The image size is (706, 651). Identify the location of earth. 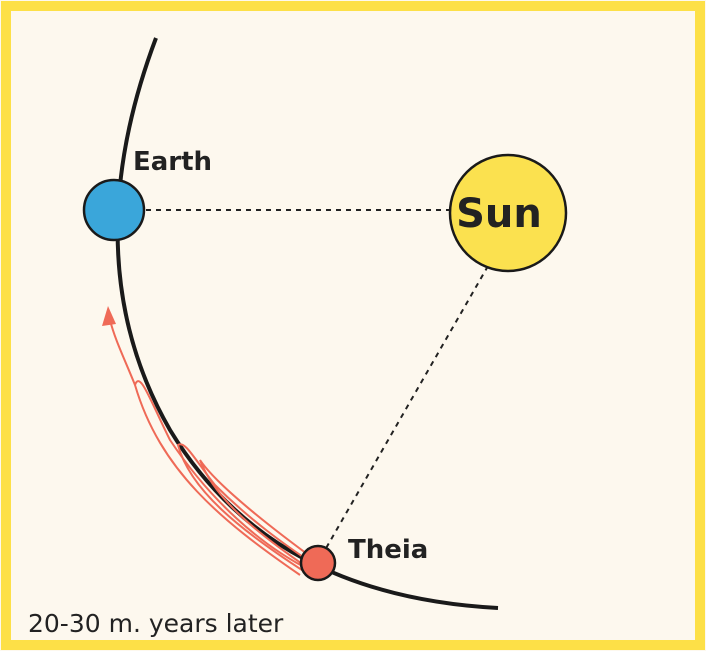
(114, 210).